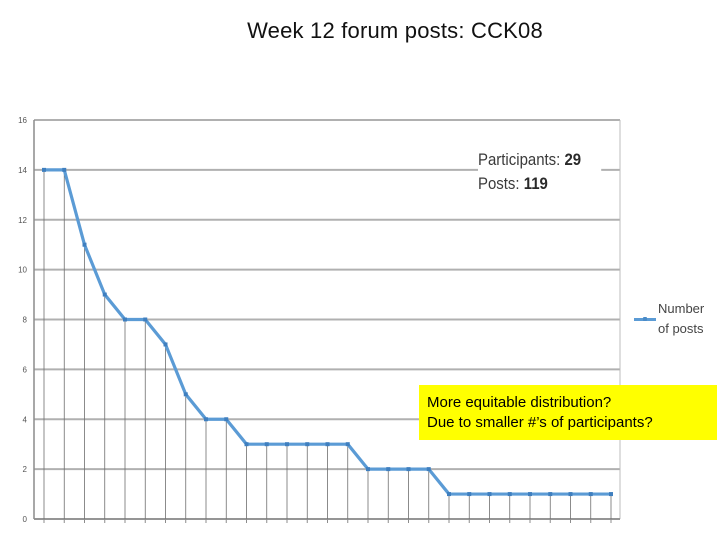  I want to click on y-tick-labels: 0 2 4 6 8 10 12 14 16, so click(22, 320).